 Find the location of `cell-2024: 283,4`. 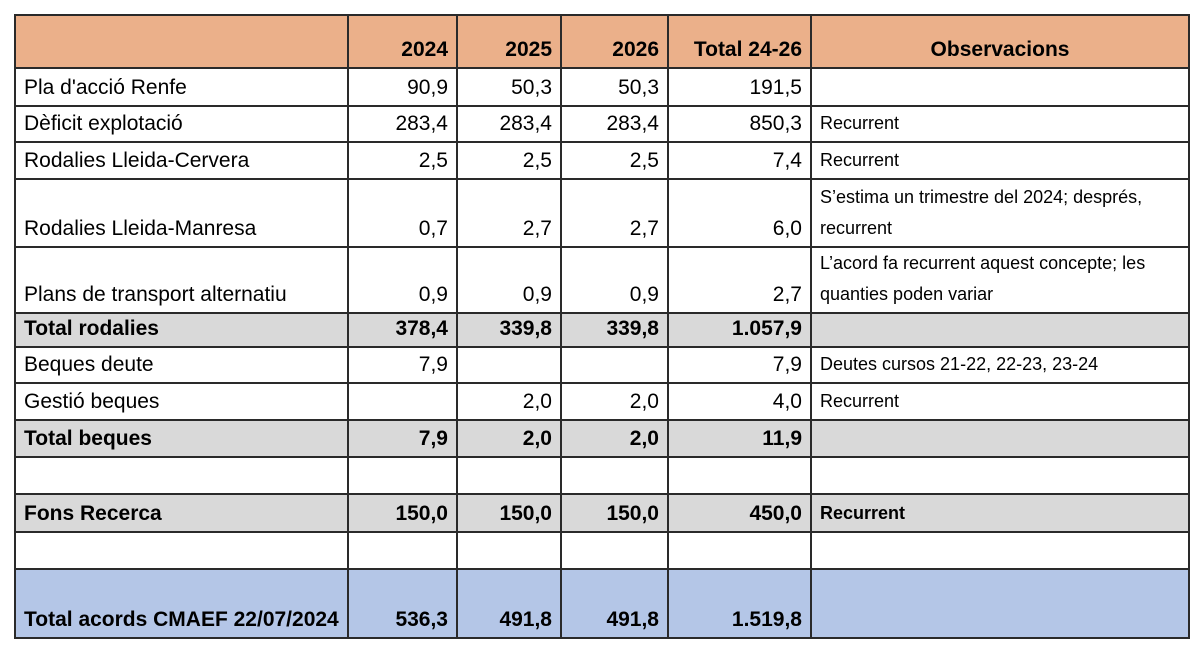

cell-2024: 283,4 is located at coordinates (402, 124).